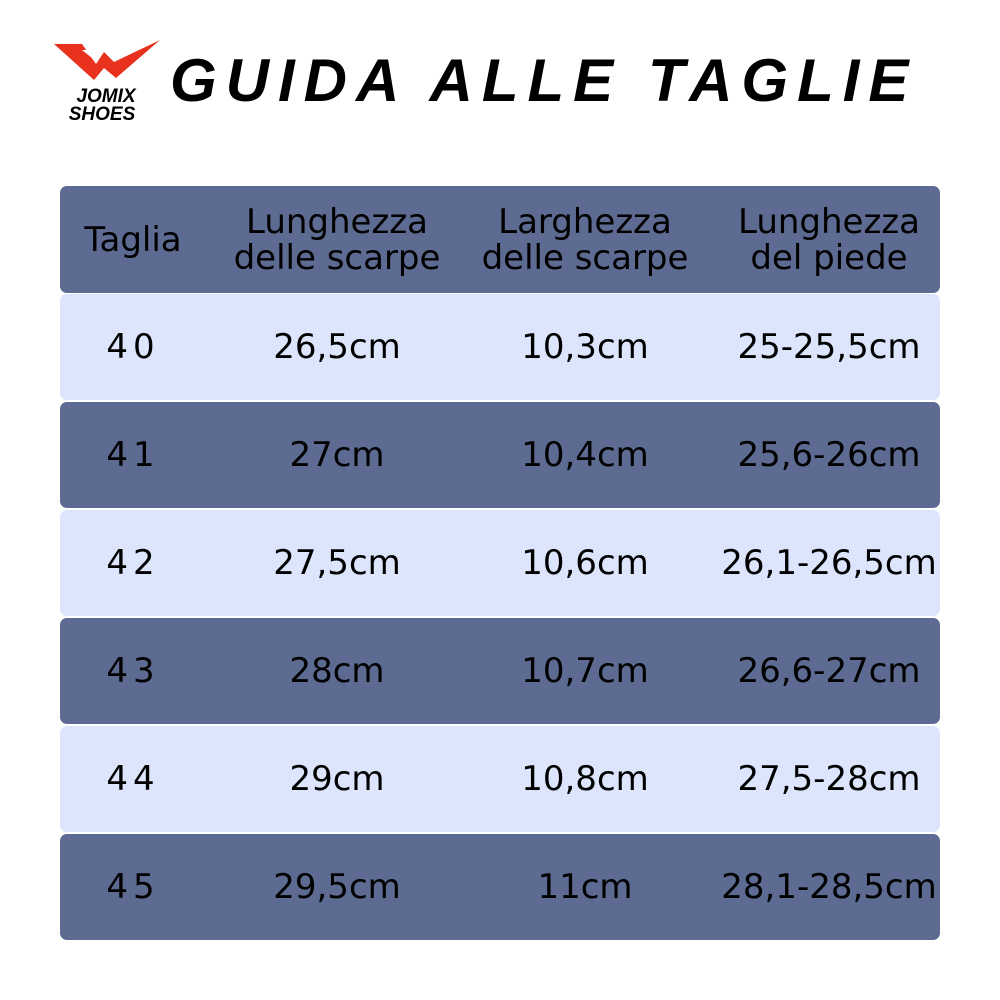  What do you see at coordinates (133, 887) in the screenshot?
I see `size-cell: 45` at bounding box center [133, 887].